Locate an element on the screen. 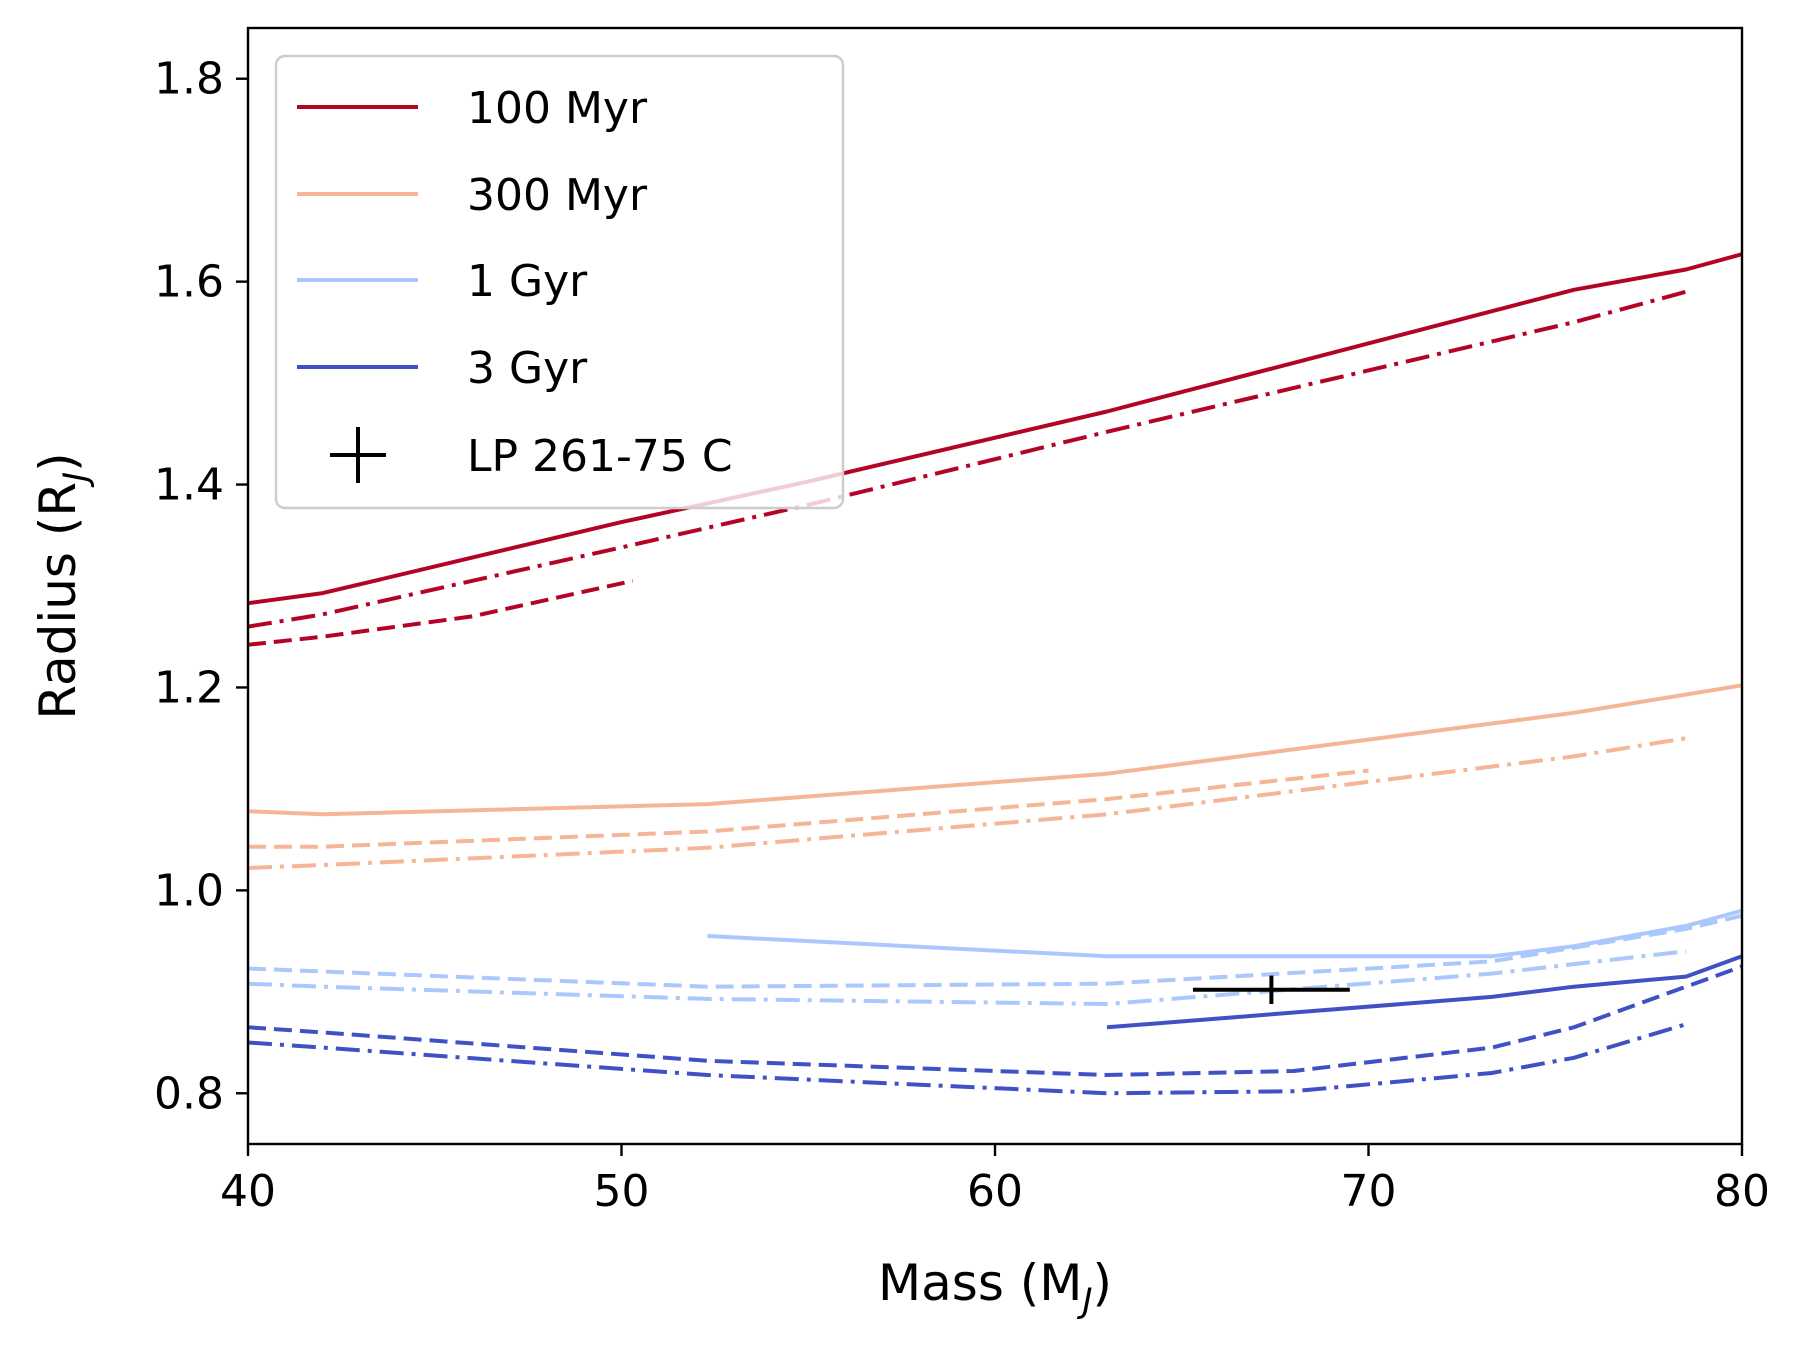 This screenshot has height=1348, width=1801. y-axis: 0.8 1.0 1.2 1.4 1.6 1.8 is located at coordinates (201, 586).